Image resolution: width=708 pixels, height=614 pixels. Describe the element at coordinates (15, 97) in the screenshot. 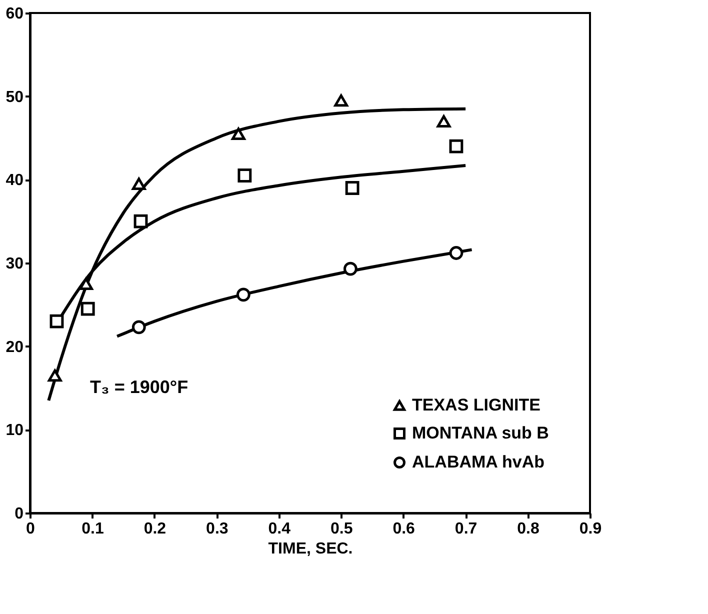

I see `y-tick-label: 50` at that location.